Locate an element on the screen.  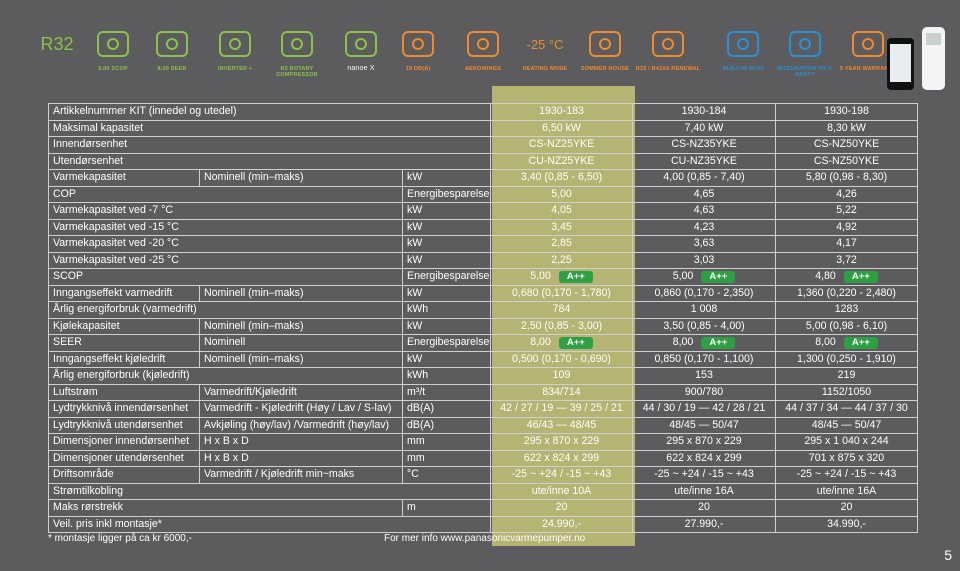
cell-text: 3,45 is located at coordinates (561, 226).